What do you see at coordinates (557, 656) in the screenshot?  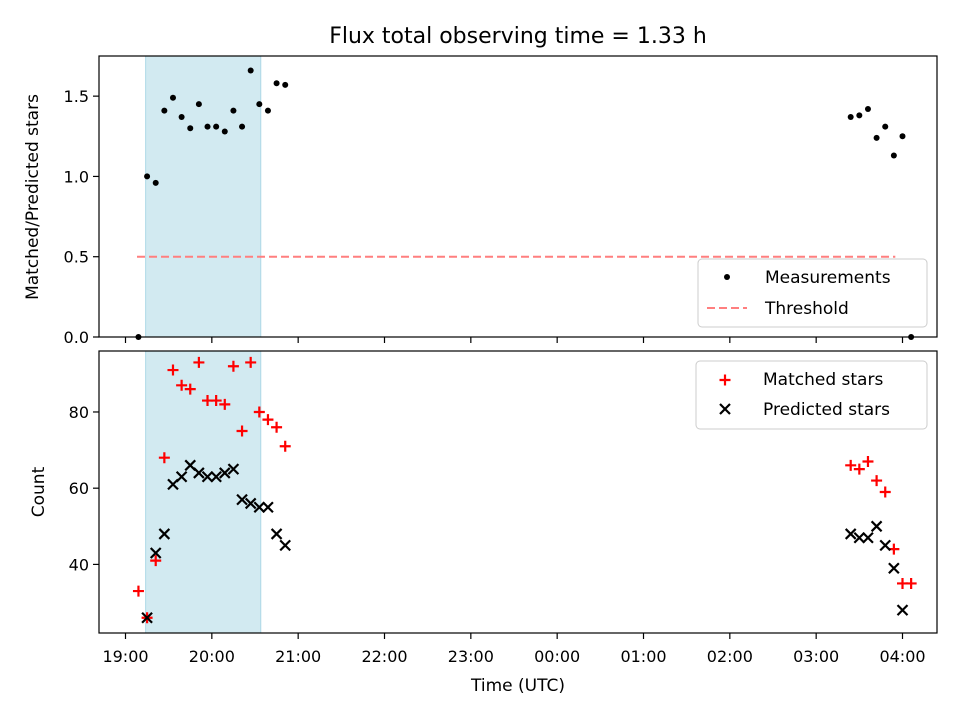 I see `x-tick-label: 00:00` at bounding box center [557, 656].